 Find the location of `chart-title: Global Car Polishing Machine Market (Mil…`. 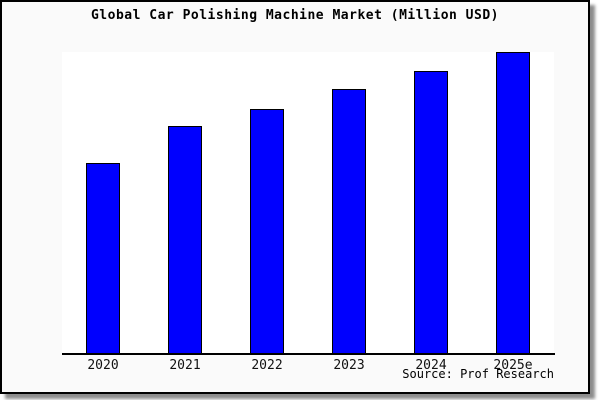

chart-title: Global Car Polishing Machine Market (Mil… is located at coordinates (294, 15).